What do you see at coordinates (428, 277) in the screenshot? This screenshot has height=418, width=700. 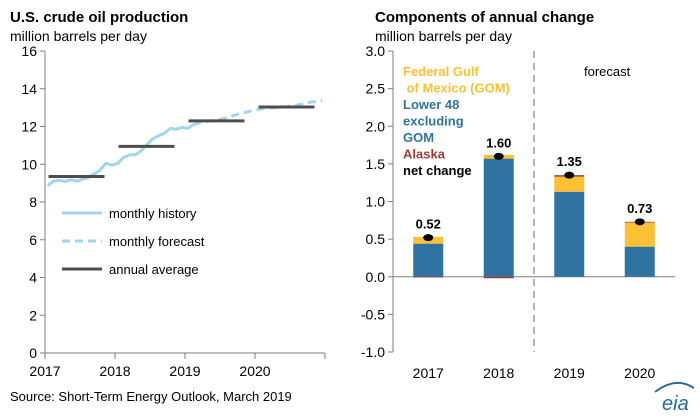 I see `bar-alaska-2017` at bounding box center [428, 277].